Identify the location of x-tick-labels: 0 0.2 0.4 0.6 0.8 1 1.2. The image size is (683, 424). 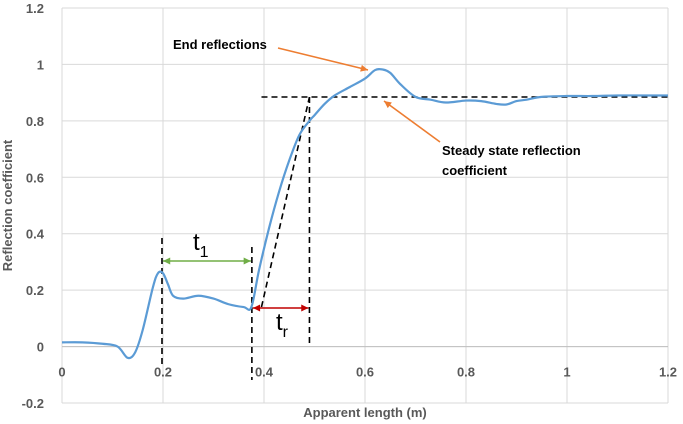
(367, 372).